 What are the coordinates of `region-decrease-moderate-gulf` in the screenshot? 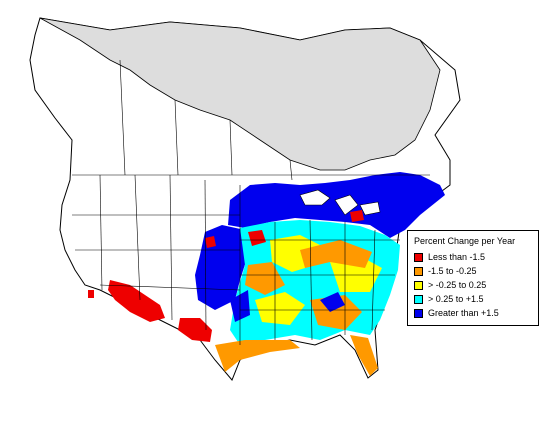 It's located at (257, 356).